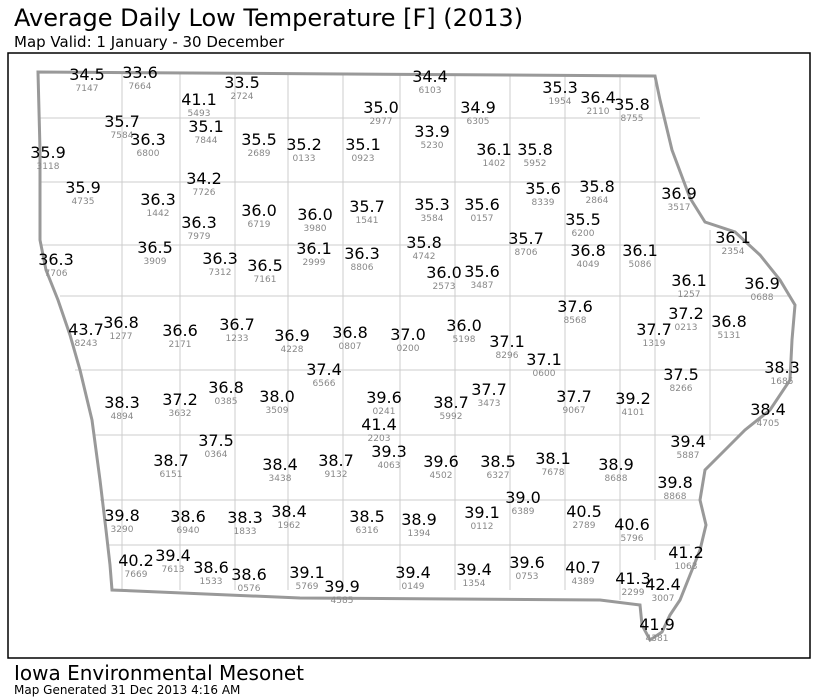 This screenshot has width=819, height=700. I want to click on station-id: 5887, so click(688, 456).